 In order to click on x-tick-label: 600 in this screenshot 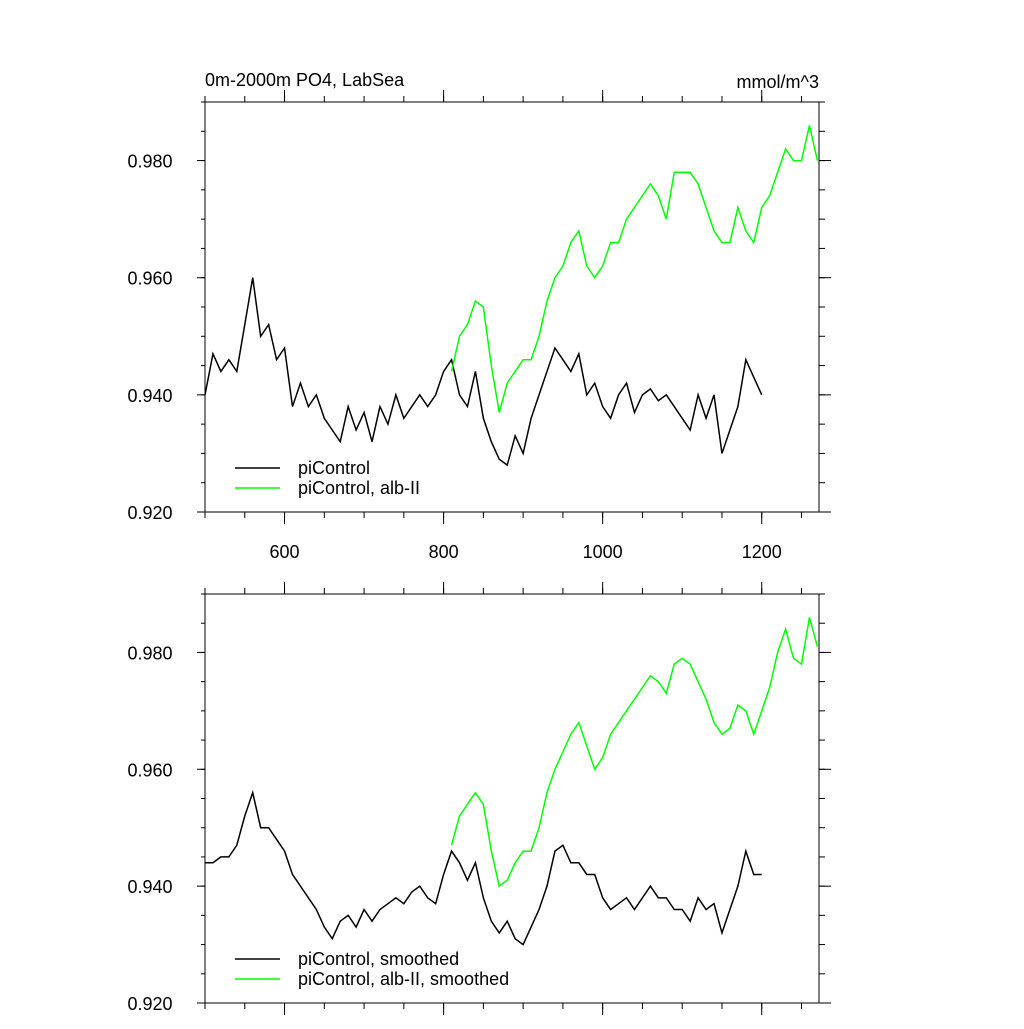, I will do `click(285, 552)`.